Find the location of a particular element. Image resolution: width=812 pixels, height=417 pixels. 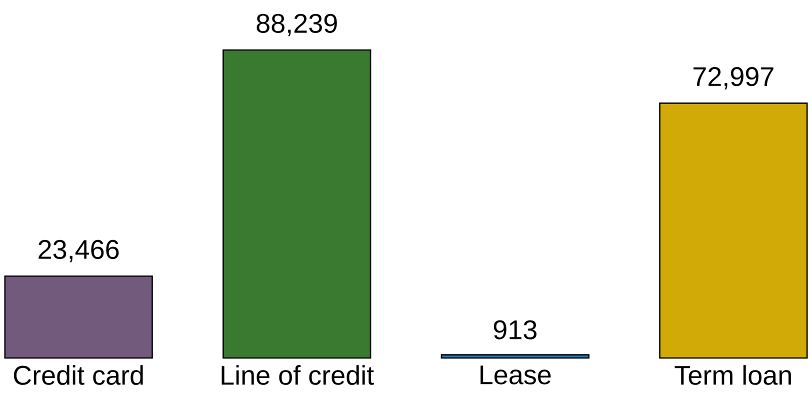

data-label: 72,997 is located at coordinates (734, 78).